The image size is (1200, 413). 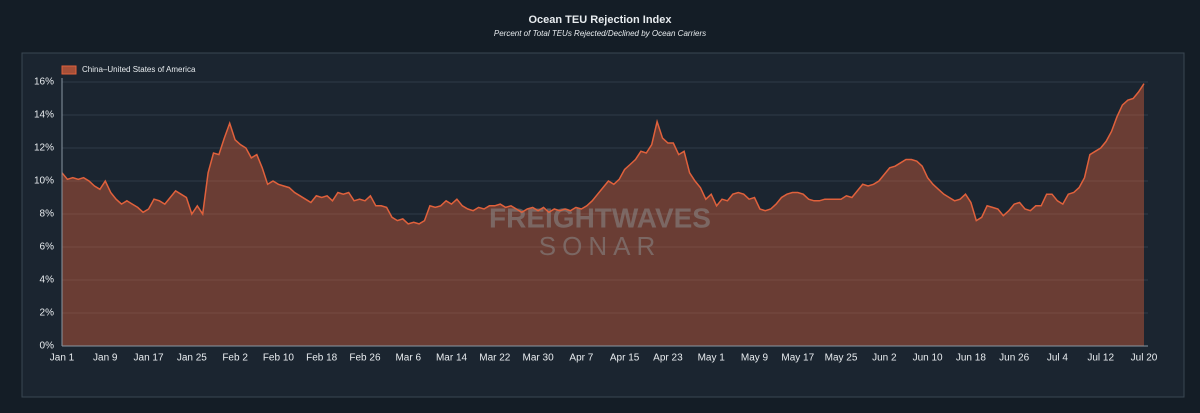 What do you see at coordinates (47, 247) in the screenshot?
I see `y-tick-label: 6%` at bounding box center [47, 247].